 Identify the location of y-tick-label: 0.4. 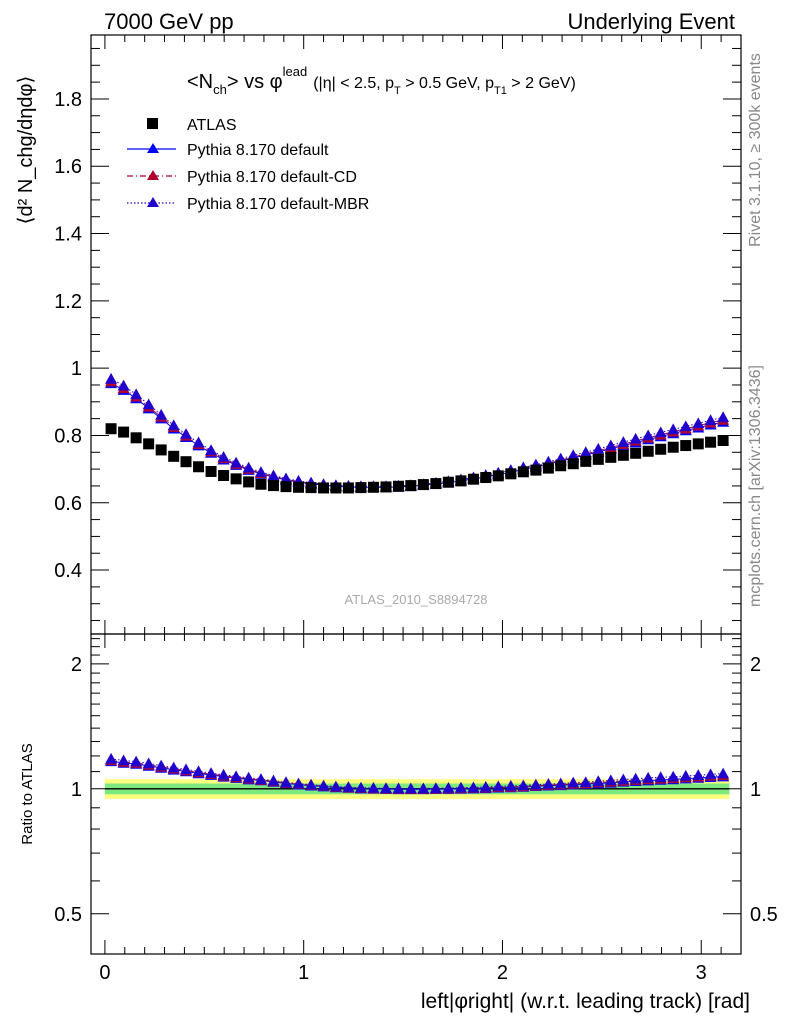
(68, 571).